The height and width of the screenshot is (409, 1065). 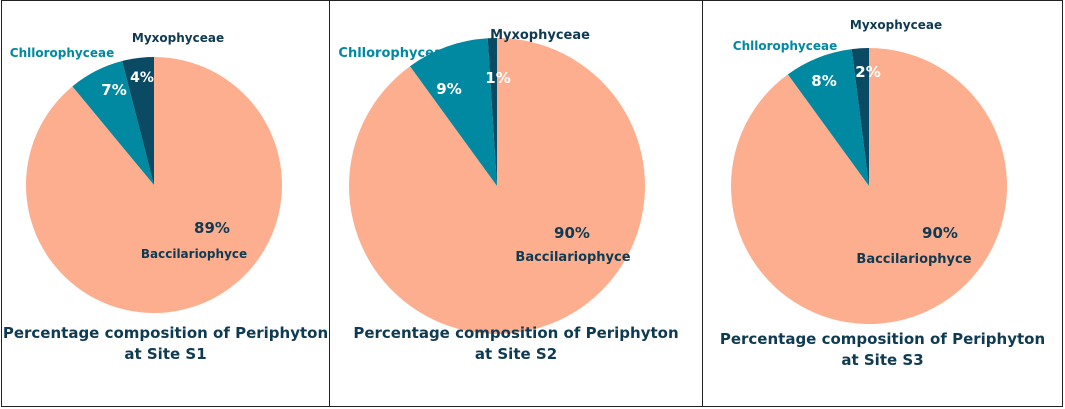 I want to click on data-label-myxophyceae: 4%, so click(x=142, y=78).